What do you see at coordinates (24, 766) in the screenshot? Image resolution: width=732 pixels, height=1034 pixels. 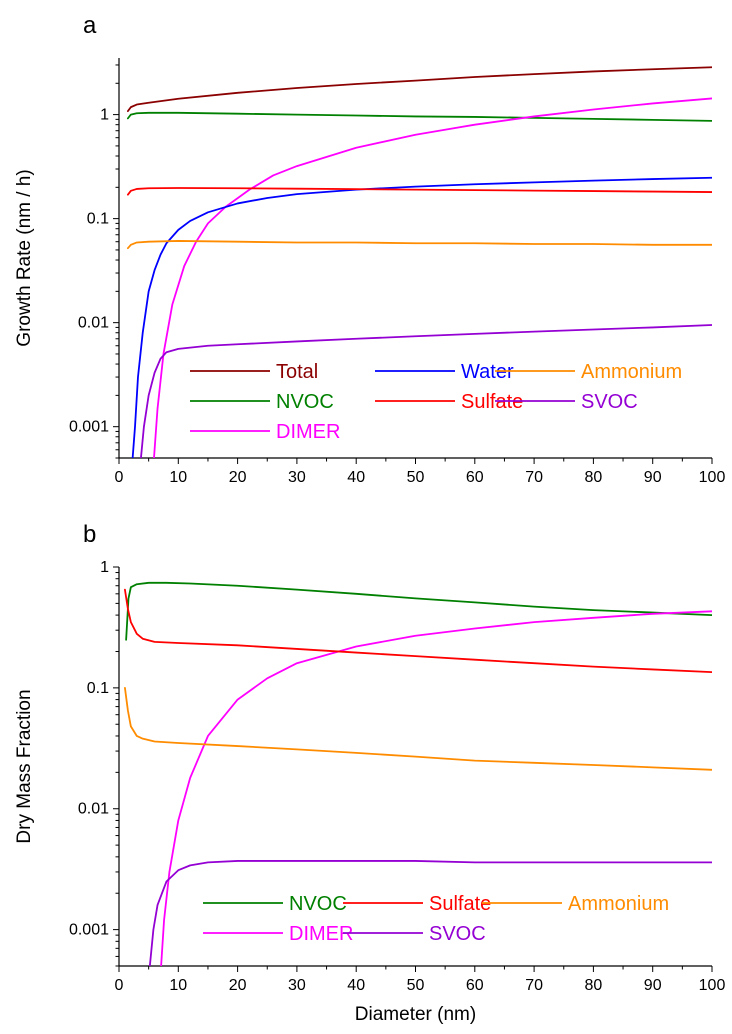 I see `y-axis-title: Dry Mass Fraction` at bounding box center [24, 766].